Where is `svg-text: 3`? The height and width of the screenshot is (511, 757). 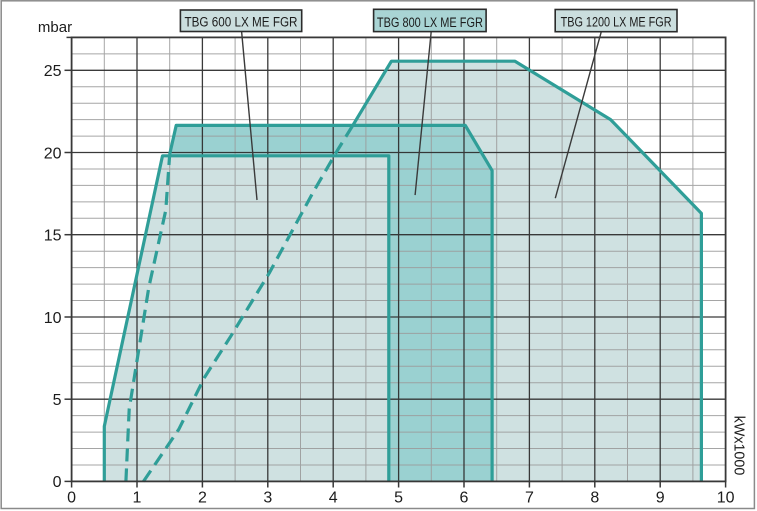
svg-text: 3 is located at coordinates (267, 498).